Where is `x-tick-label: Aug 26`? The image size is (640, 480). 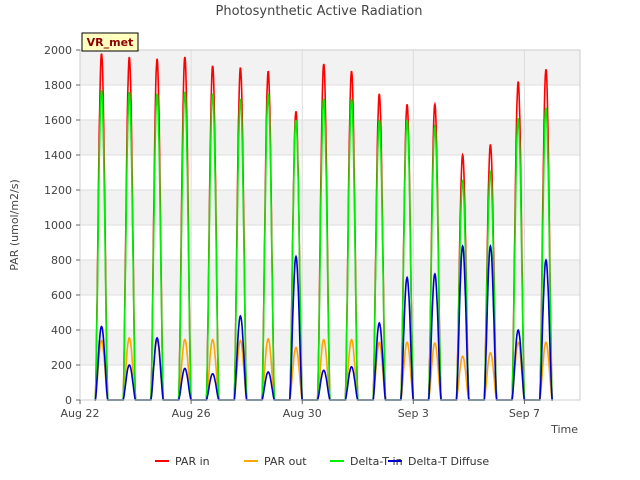
x-tick-label: Aug 26 is located at coordinates (191, 413).